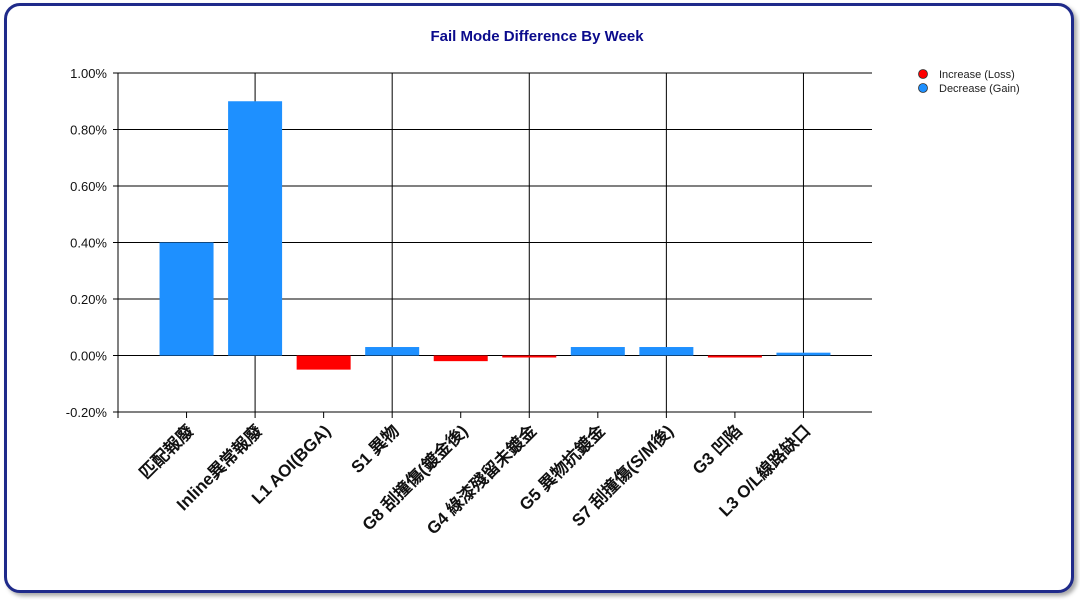  I want to click on y-tick-label: 0.80%, so click(88, 130).